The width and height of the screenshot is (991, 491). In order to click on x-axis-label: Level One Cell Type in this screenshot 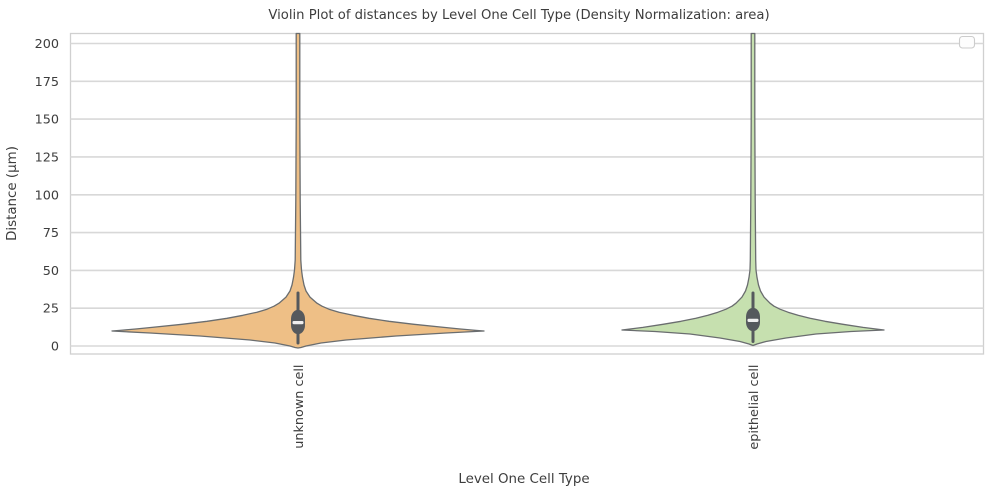, I will do `click(523, 479)`.